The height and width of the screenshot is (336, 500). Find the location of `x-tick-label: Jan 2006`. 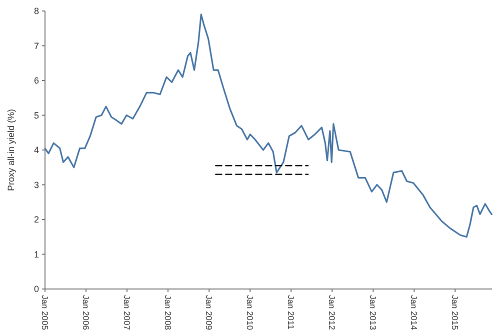

x-tick-label: Jan 2006 is located at coordinates (86, 312).